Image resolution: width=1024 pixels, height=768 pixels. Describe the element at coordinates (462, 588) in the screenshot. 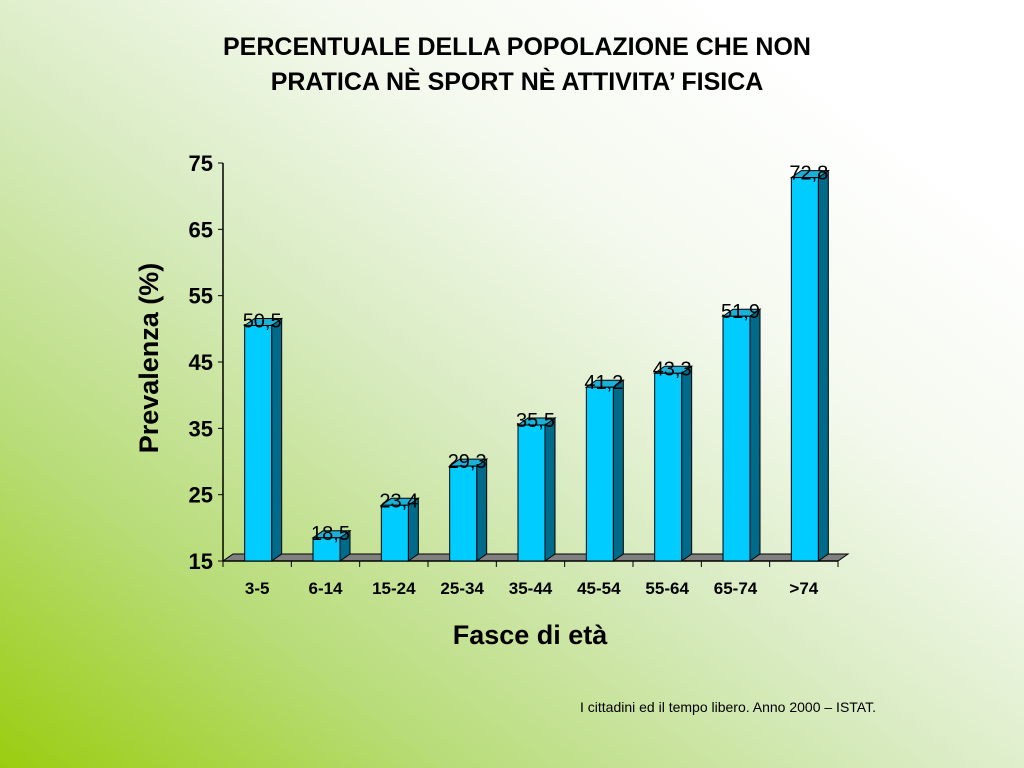

I see `x-tick-label: 25-34` at that location.